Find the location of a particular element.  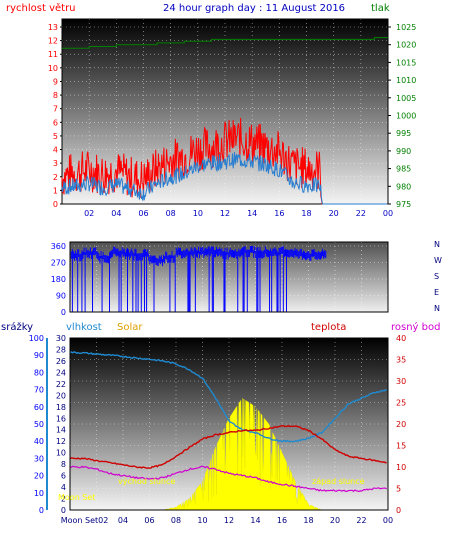

rain-tick-label: 10 is located at coordinates (39, 493).